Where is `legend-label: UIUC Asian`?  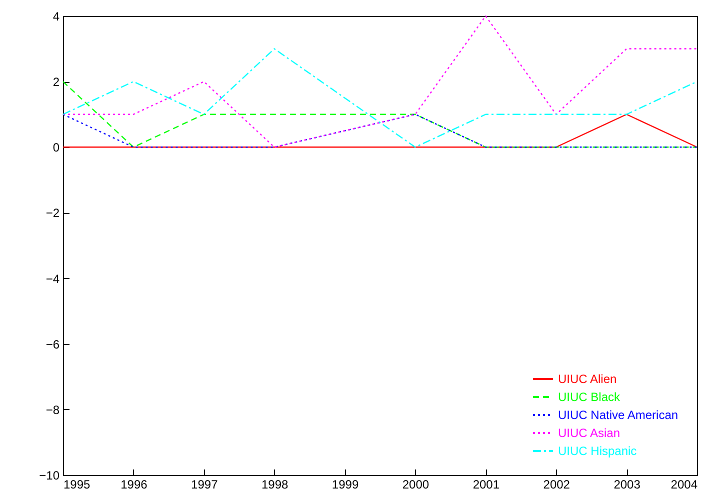
legend-label: UIUC Asian is located at coordinates (589, 433).